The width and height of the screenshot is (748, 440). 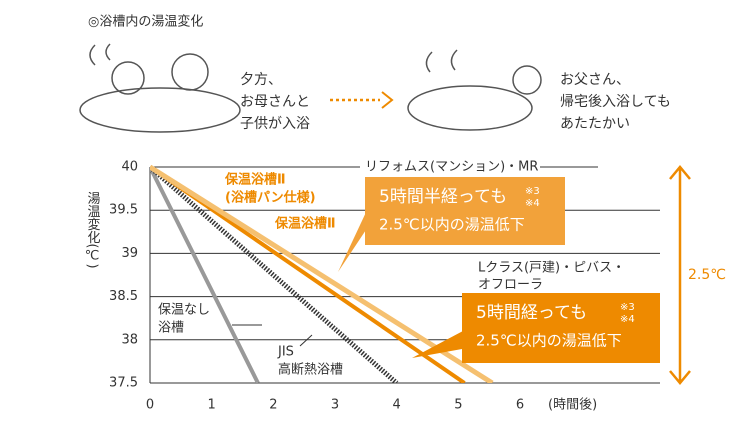 What do you see at coordinates (123, 210) in the screenshot?
I see `y-tick-label: 39.5` at bounding box center [123, 210].